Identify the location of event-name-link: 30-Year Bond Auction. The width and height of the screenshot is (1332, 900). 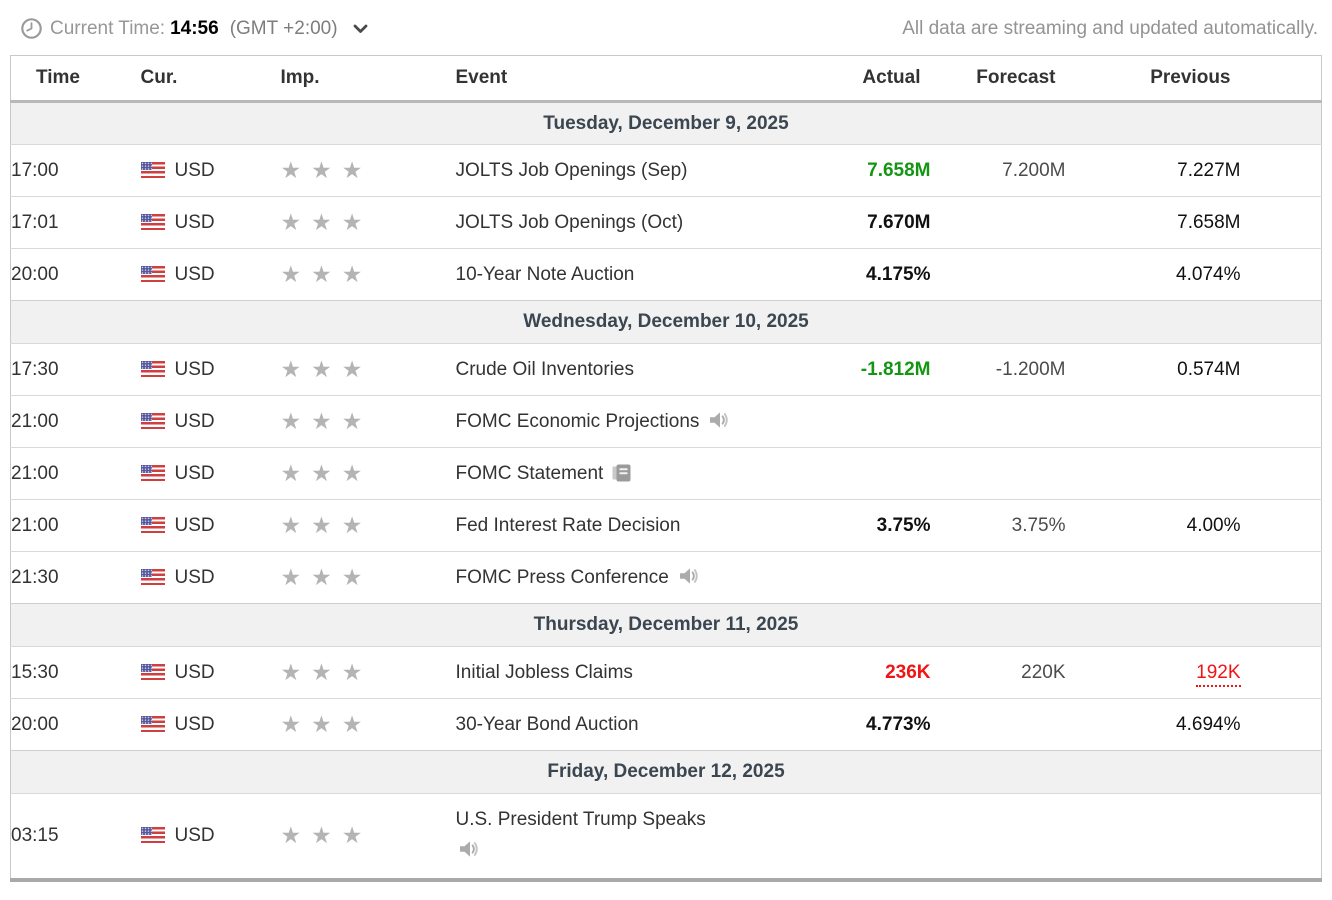
(547, 724).